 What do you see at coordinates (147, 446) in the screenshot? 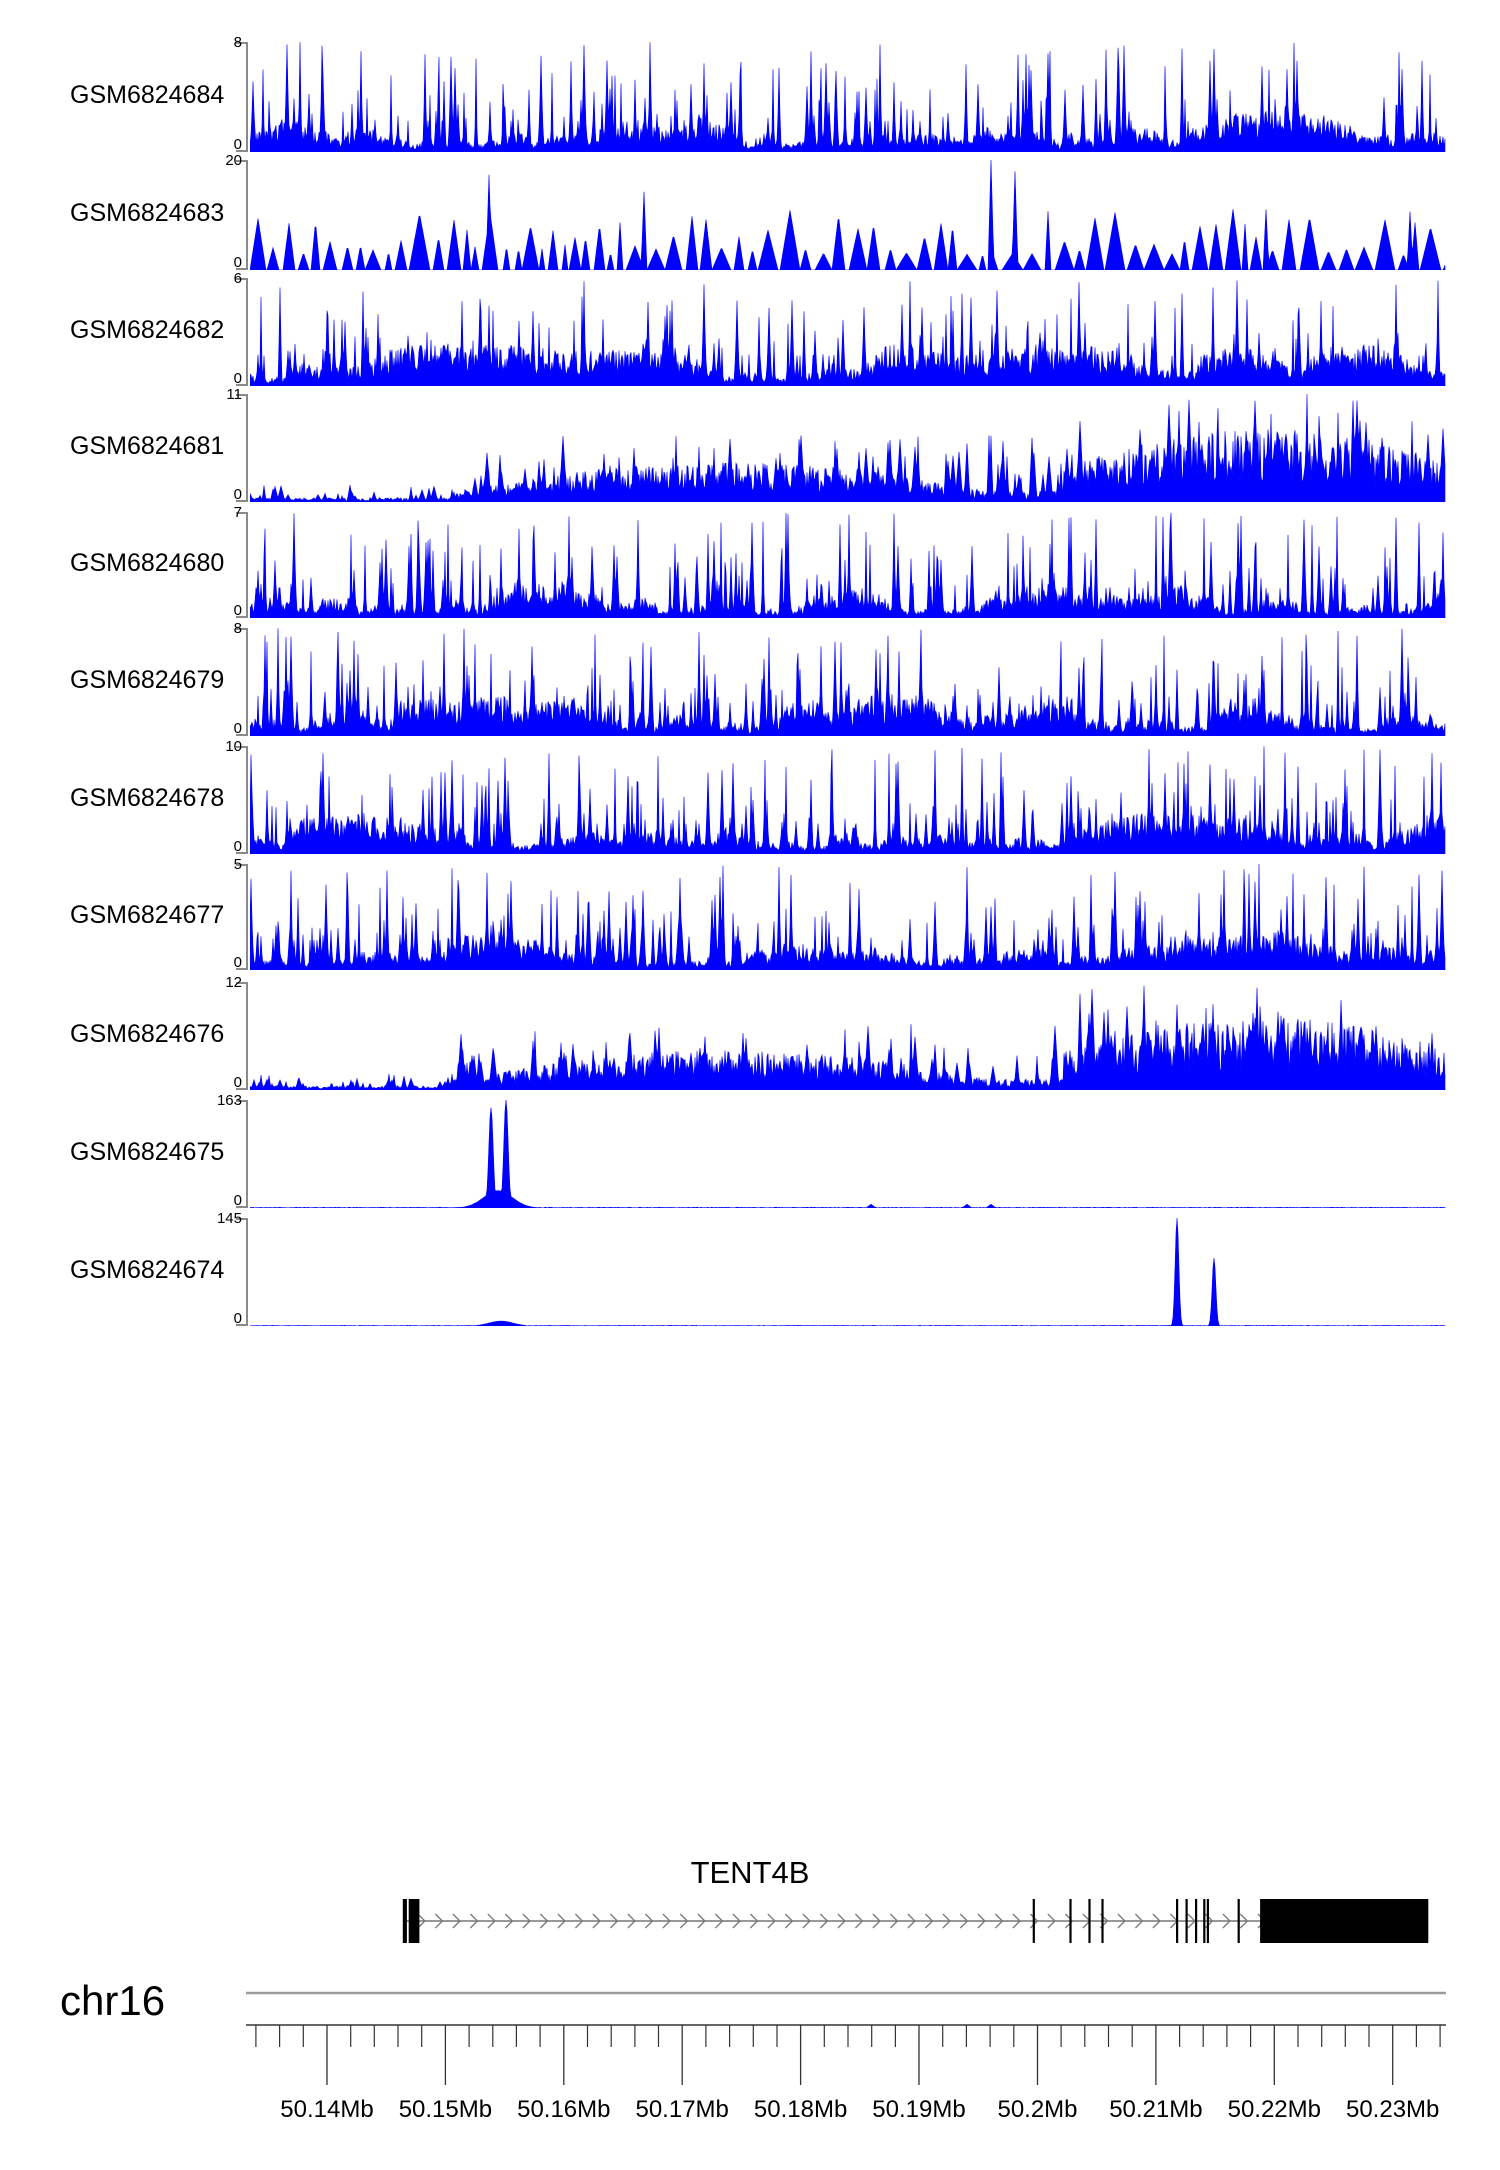
I see `track-label-GSM6824681: GSM6824681` at bounding box center [147, 446].